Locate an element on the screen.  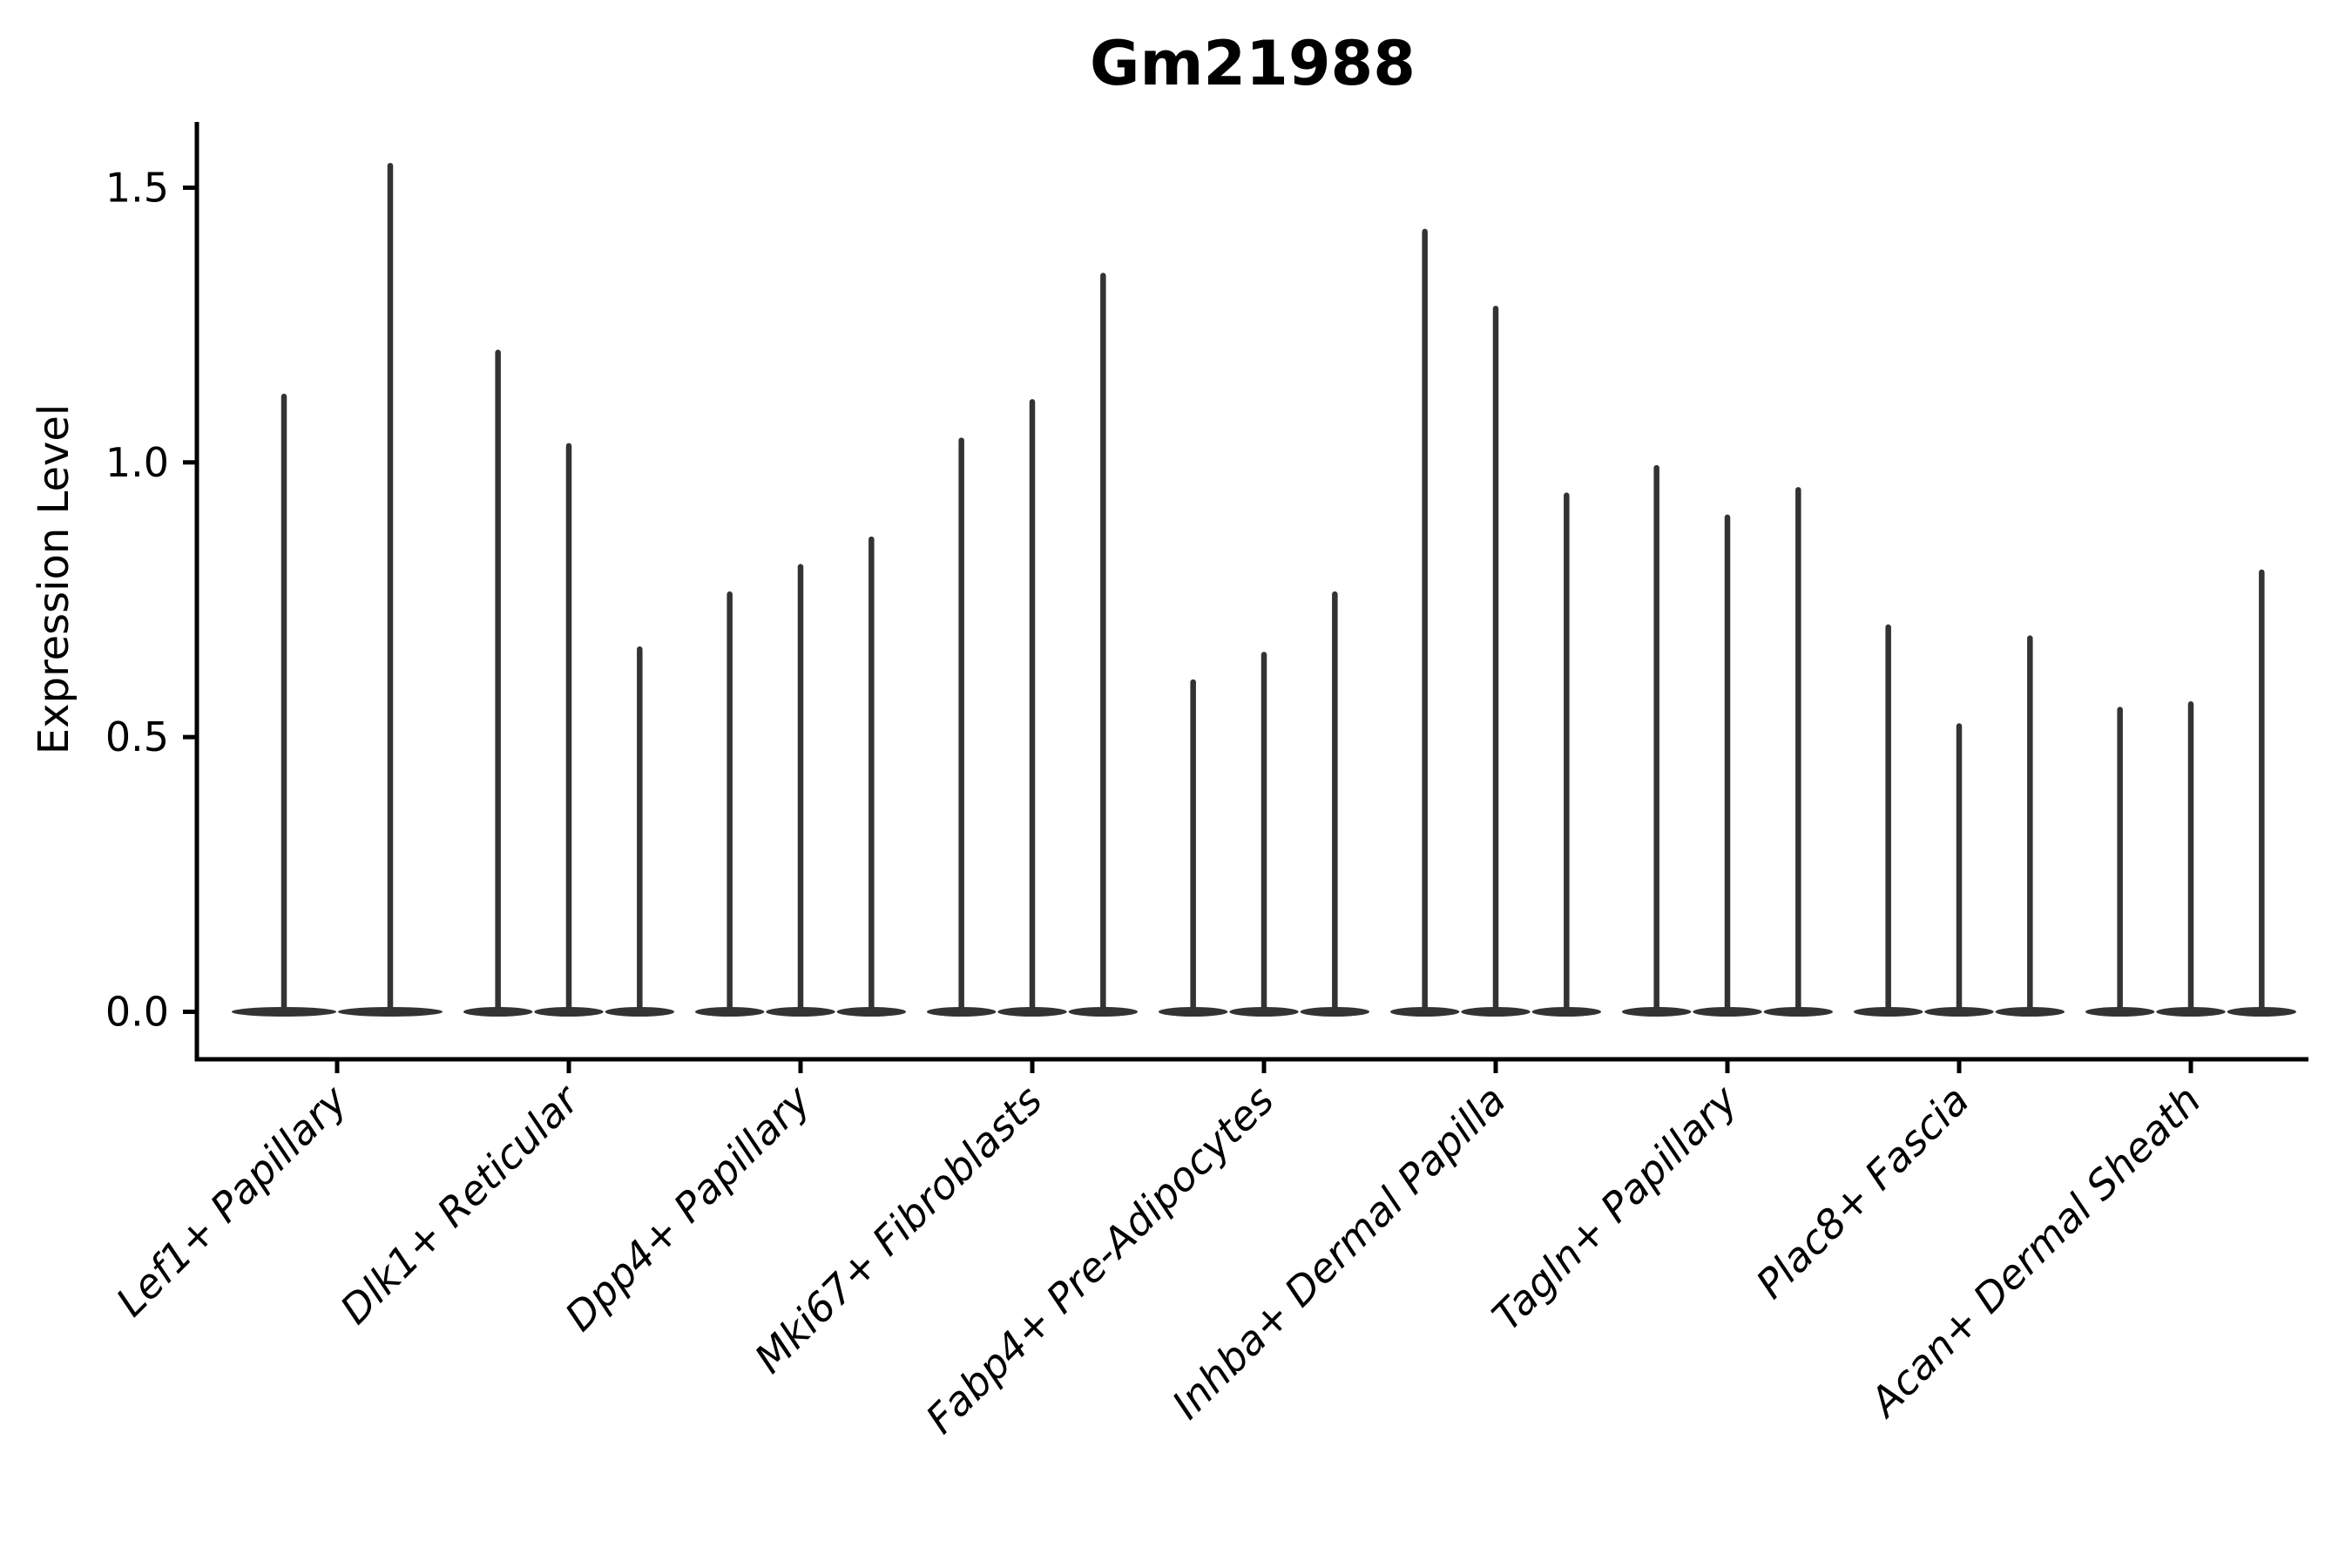
x-tick-label: Dlk1+ Reticular is located at coordinates (460, 1203).